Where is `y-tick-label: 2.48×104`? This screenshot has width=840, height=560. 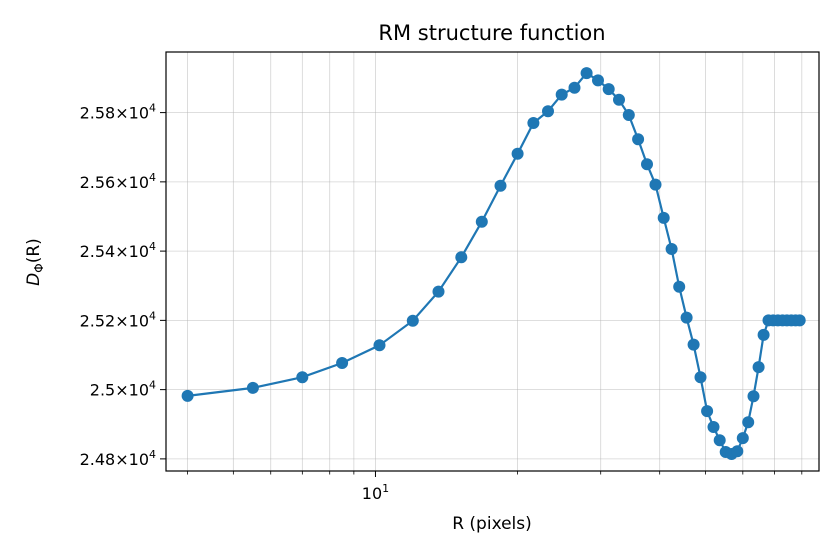
y-tick-label: 2.48×104 is located at coordinates (118, 458).